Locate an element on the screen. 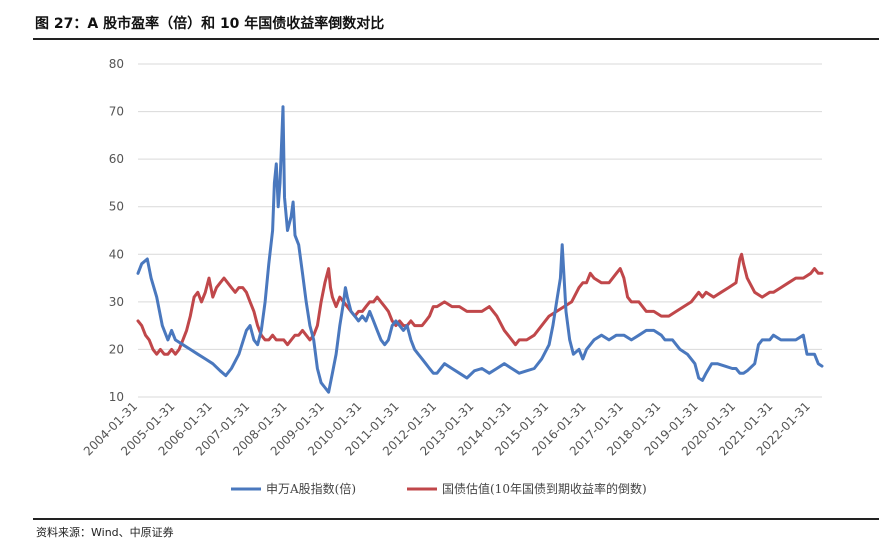 The height and width of the screenshot is (540, 882). legend: 申万A股指数(倍) 国债估值(10年国债到期收益率的倒数) is located at coordinates (439, 488).